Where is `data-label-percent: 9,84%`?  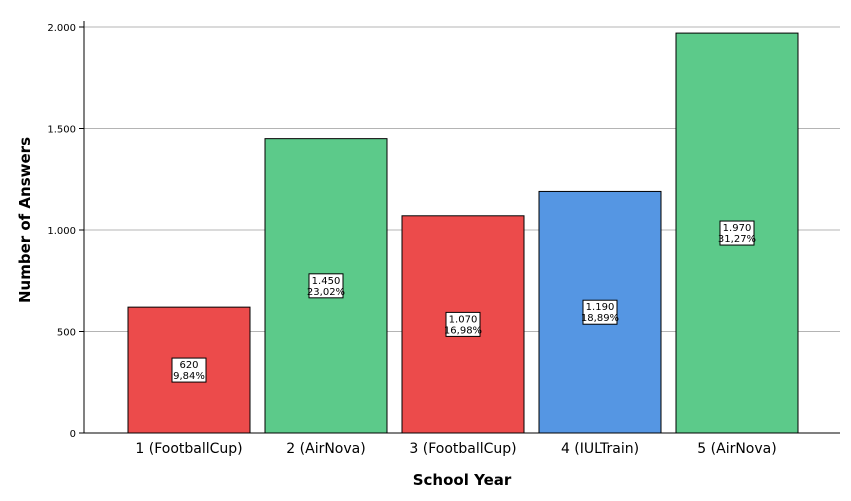 data-label-percent: 9,84% is located at coordinates (189, 376).